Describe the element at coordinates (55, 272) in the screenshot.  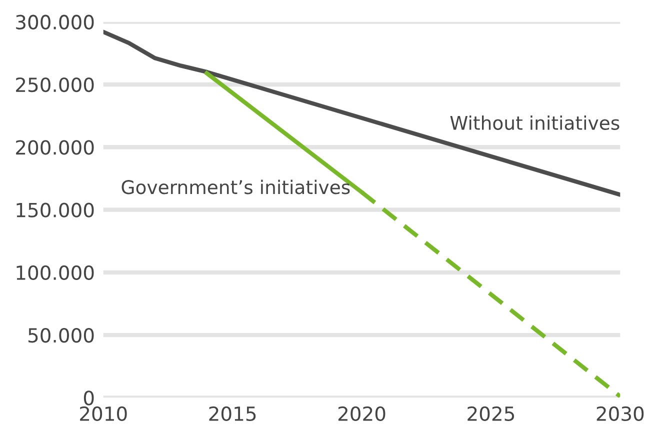
I see `y-tick-label: 100.000` at that location.